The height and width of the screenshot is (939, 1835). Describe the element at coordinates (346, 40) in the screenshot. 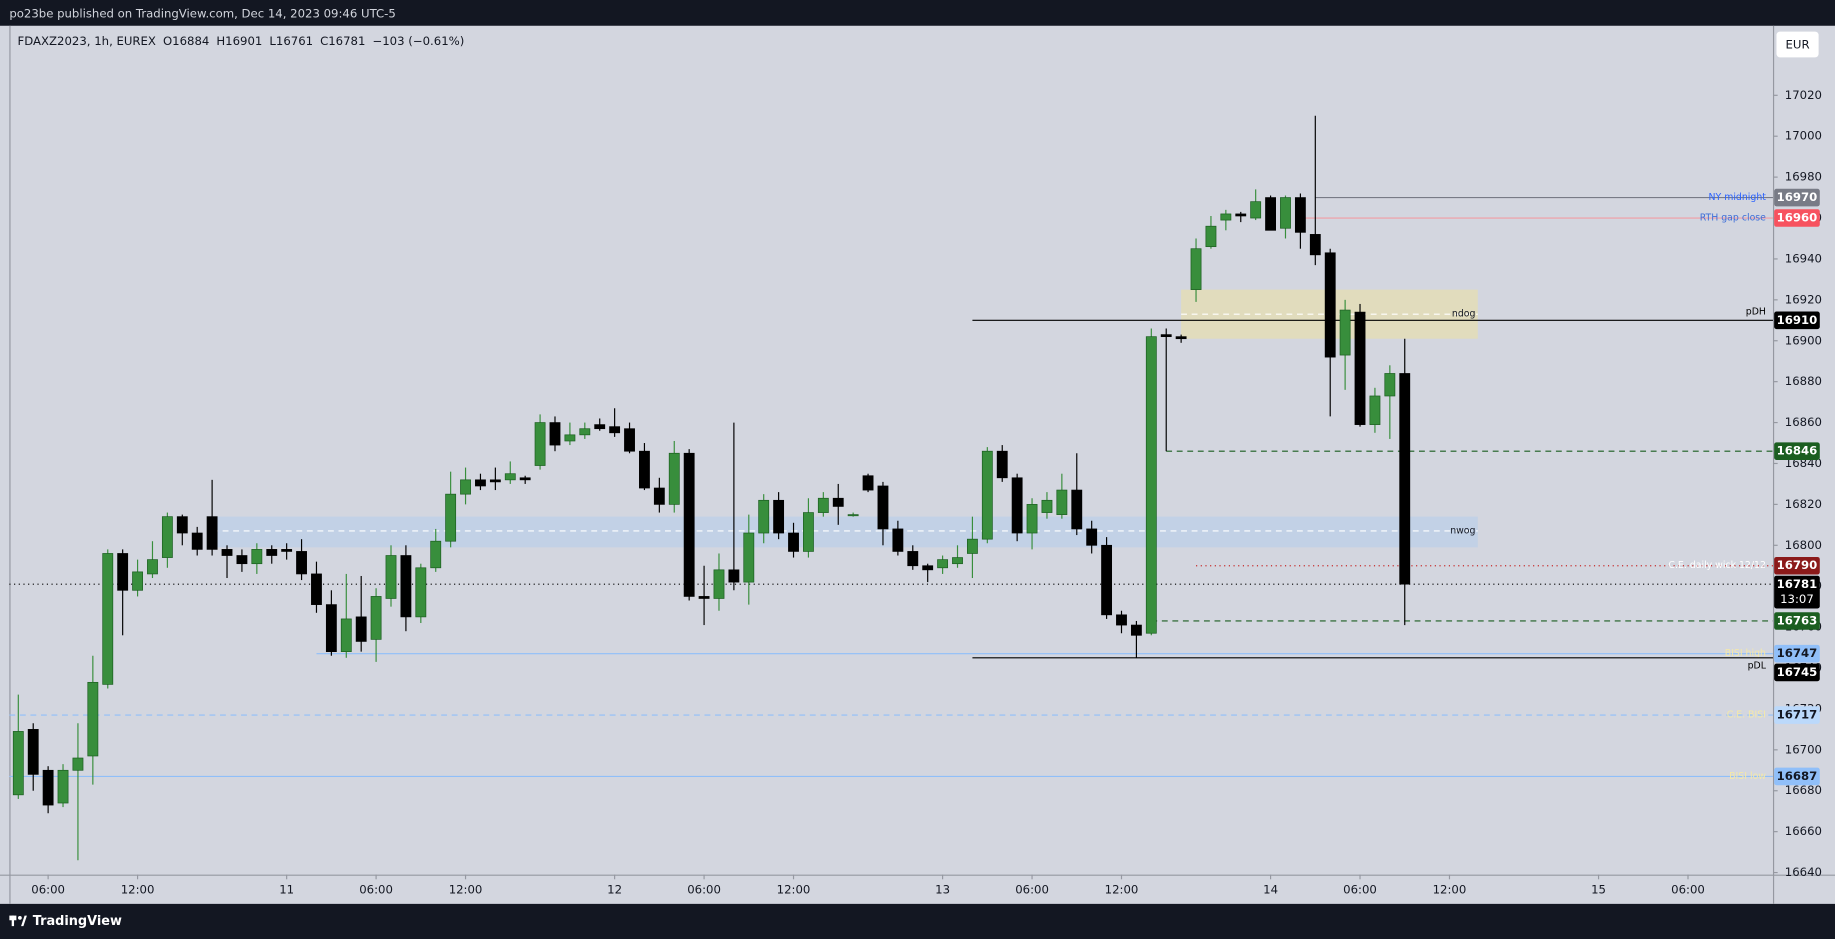

I see `ohlc-value: 16781` at that location.